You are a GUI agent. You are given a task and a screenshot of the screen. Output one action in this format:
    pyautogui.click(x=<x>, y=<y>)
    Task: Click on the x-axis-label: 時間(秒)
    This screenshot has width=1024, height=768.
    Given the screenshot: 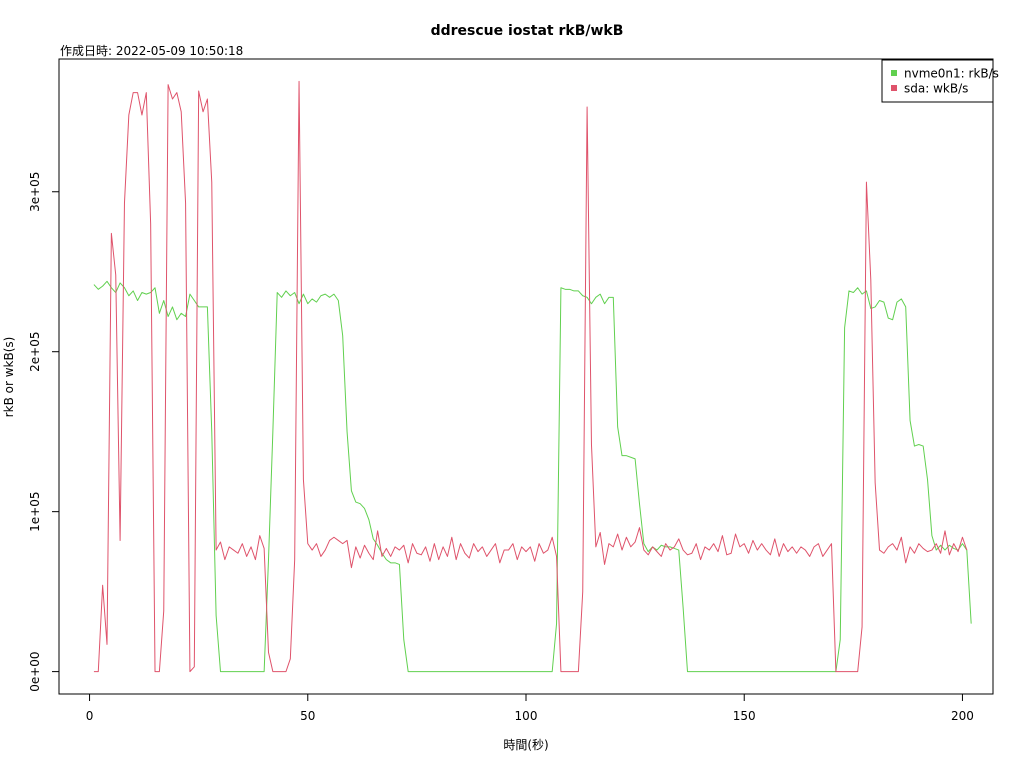 What is the action you would take?
    pyautogui.click(x=525, y=745)
    